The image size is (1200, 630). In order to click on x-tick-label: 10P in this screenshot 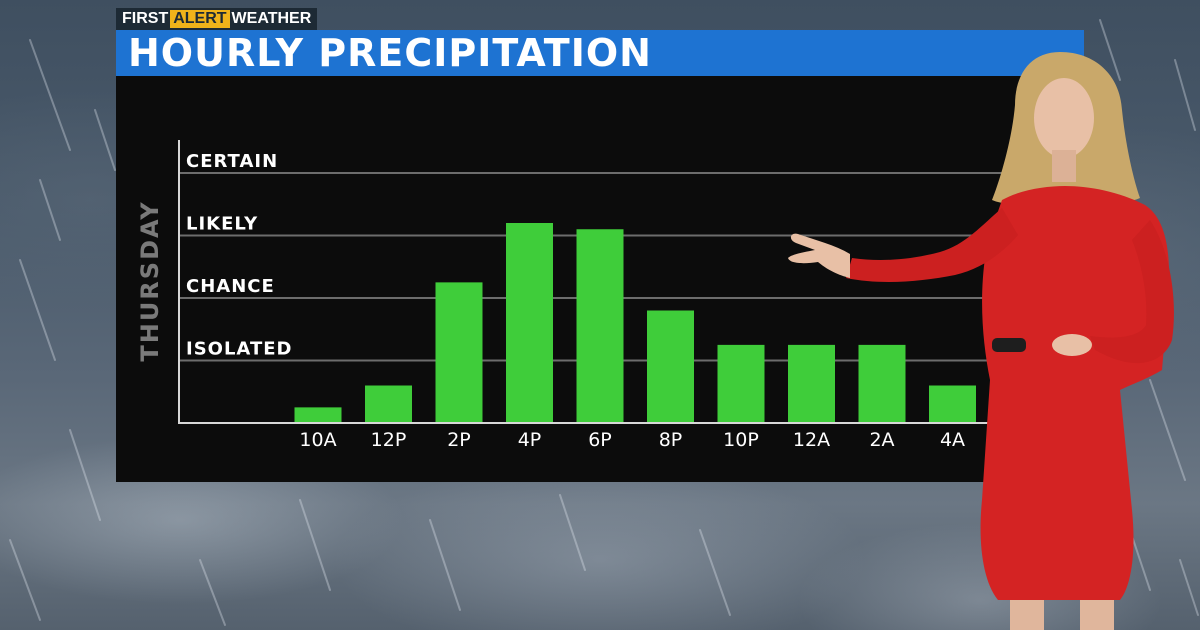, I will do `click(741, 440)`.